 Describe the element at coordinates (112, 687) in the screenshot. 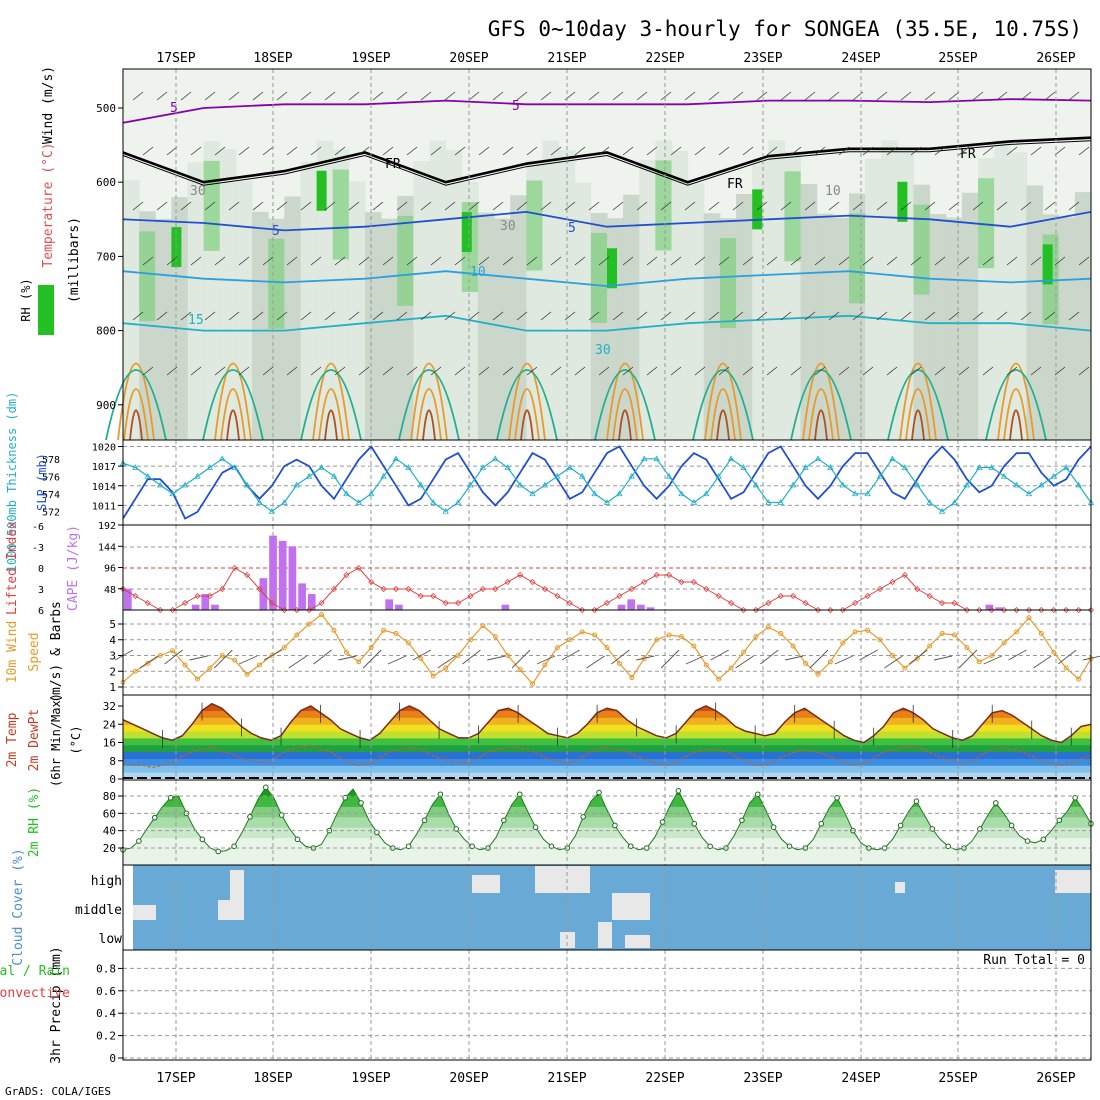

I see `y-tick-label: 1` at that location.